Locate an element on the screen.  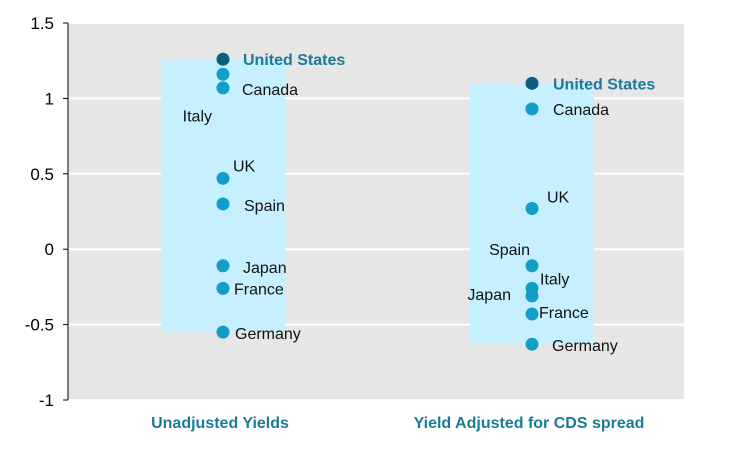
y-tick-label: 0 is located at coordinates (49, 249).